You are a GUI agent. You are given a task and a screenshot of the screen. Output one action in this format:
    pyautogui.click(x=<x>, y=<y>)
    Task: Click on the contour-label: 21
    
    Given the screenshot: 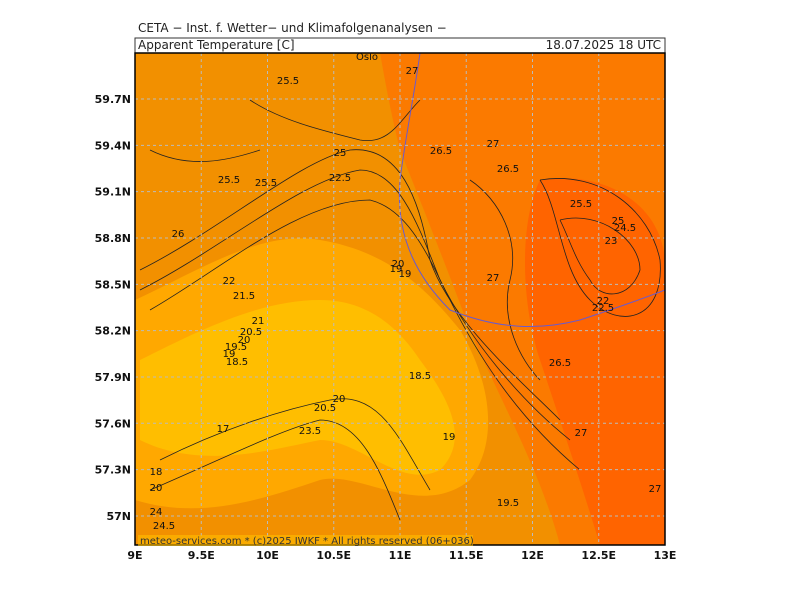 What is the action you would take?
    pyautogui.click(x=258, y=321)
    